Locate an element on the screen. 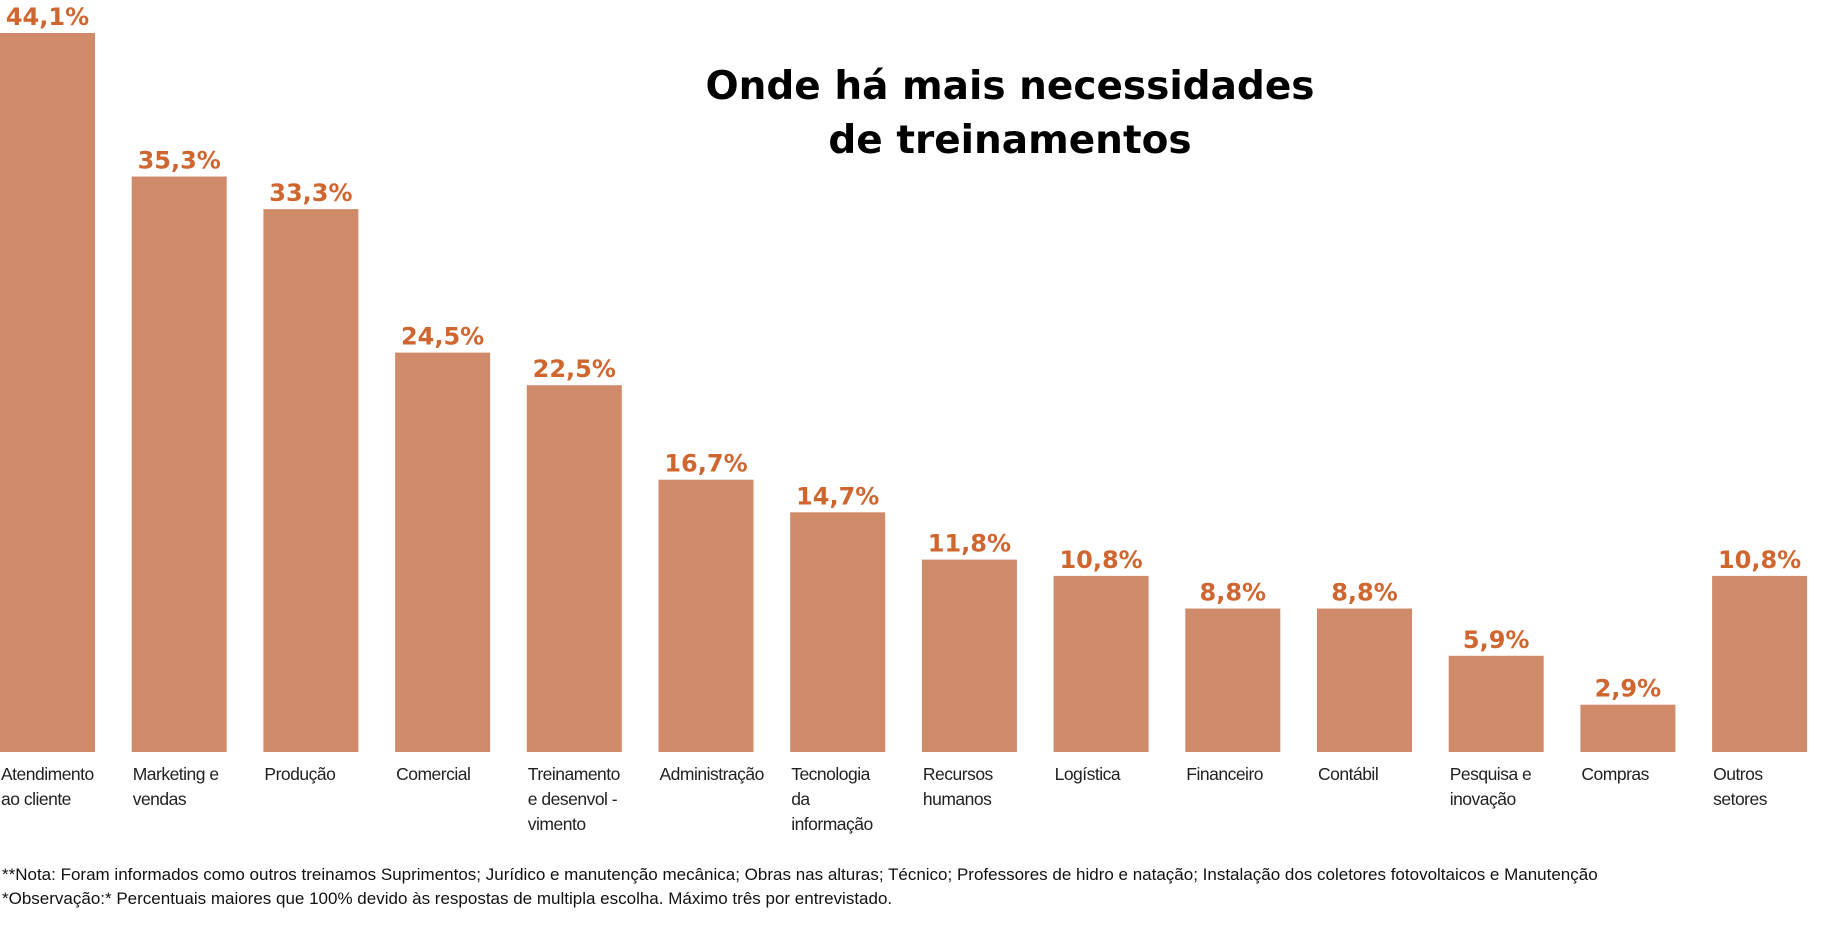 Image resolution: width=1823 pixels, height=939 pixels. category-label-line: vimento is located at coordinates (556, 824).